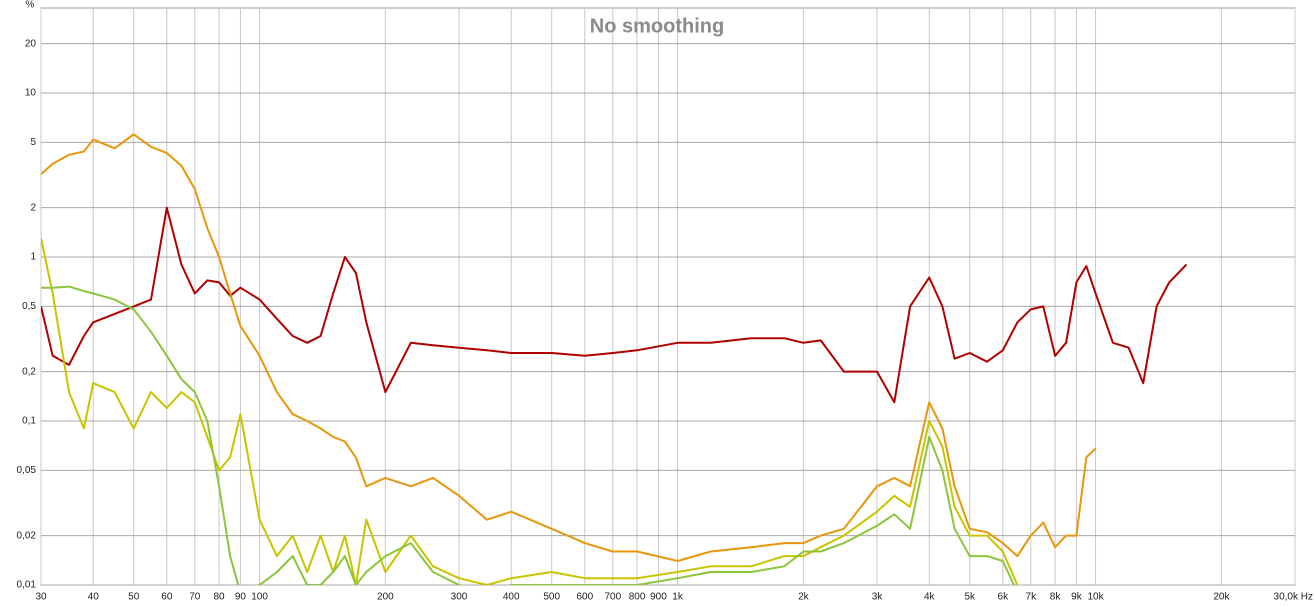 Image resolution: width=1315 pixels, height=607 pixels. Describe the element at coordinates (195, 597) in the screenshot. I see `x-tick-label: 70` at that location.